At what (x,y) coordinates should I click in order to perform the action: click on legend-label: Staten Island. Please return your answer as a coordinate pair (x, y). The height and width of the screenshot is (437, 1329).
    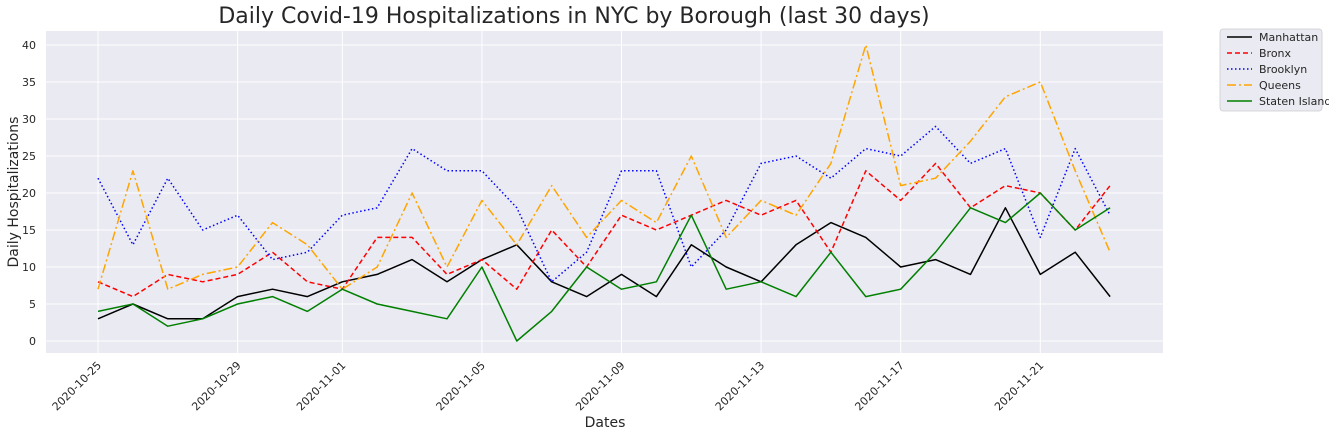
    Looking at the image, I should click on (1294, 101).